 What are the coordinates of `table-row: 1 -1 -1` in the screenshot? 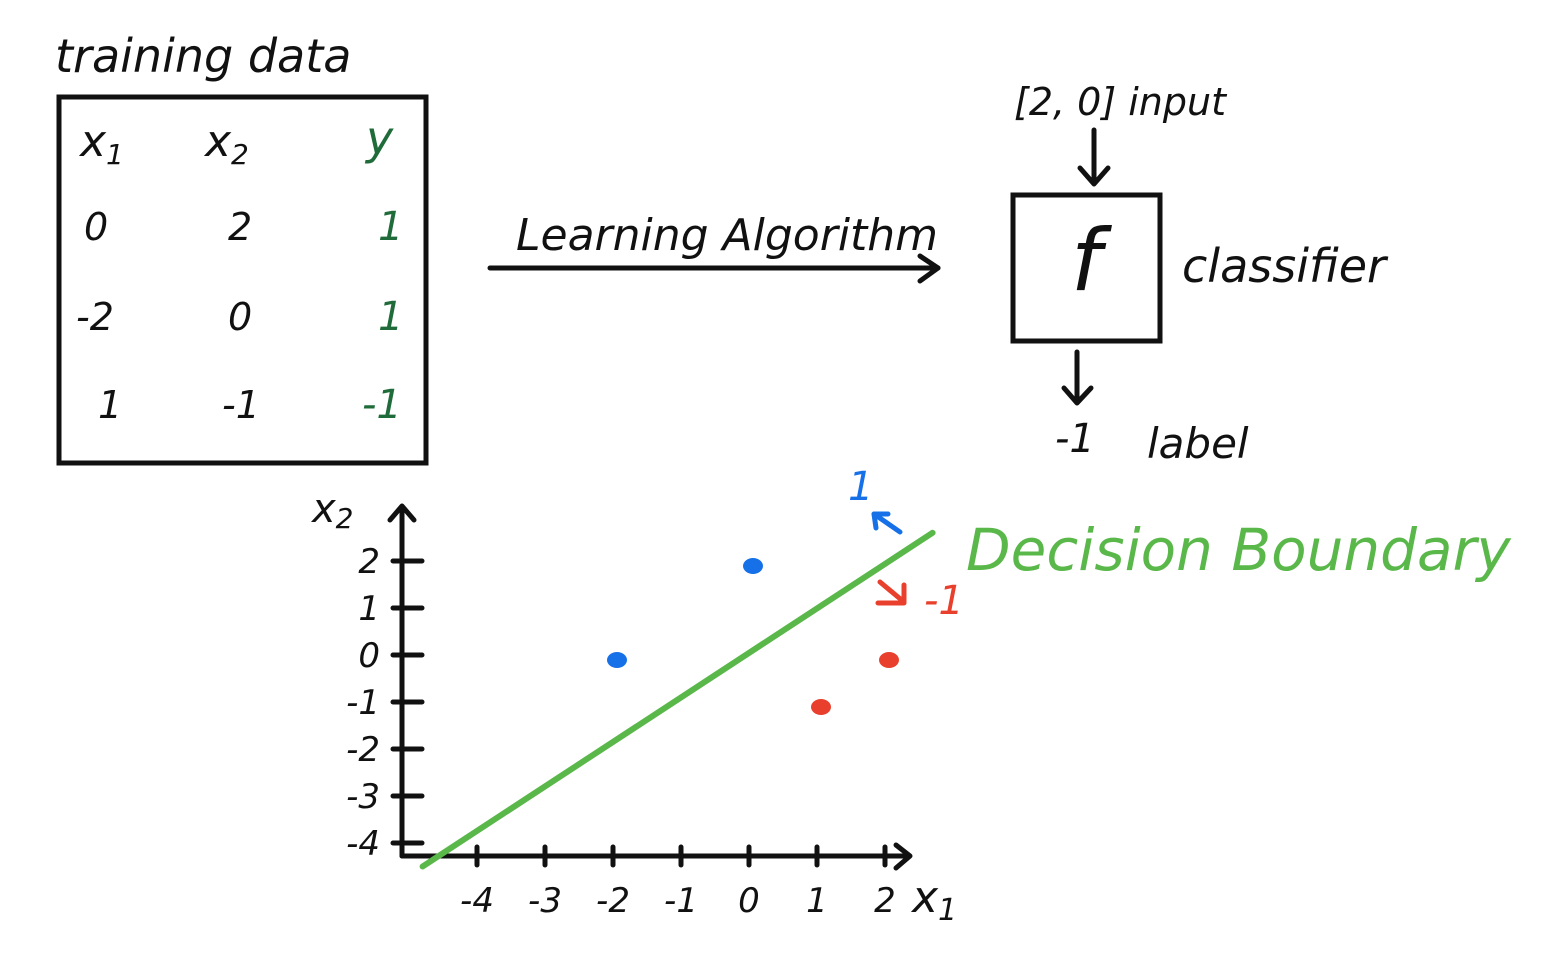 It's located at (250, 405).